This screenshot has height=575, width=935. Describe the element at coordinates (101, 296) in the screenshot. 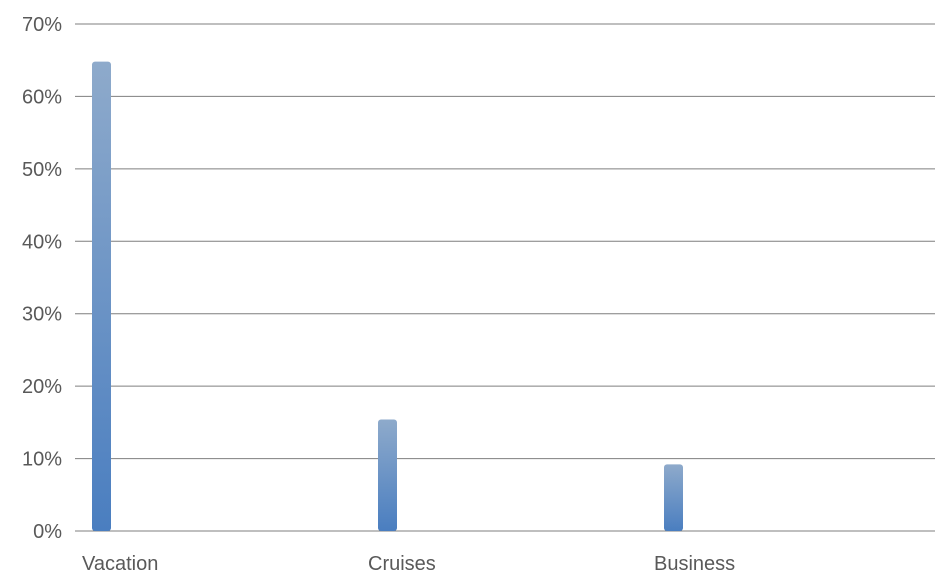

I see `bar-vacation` at that location.